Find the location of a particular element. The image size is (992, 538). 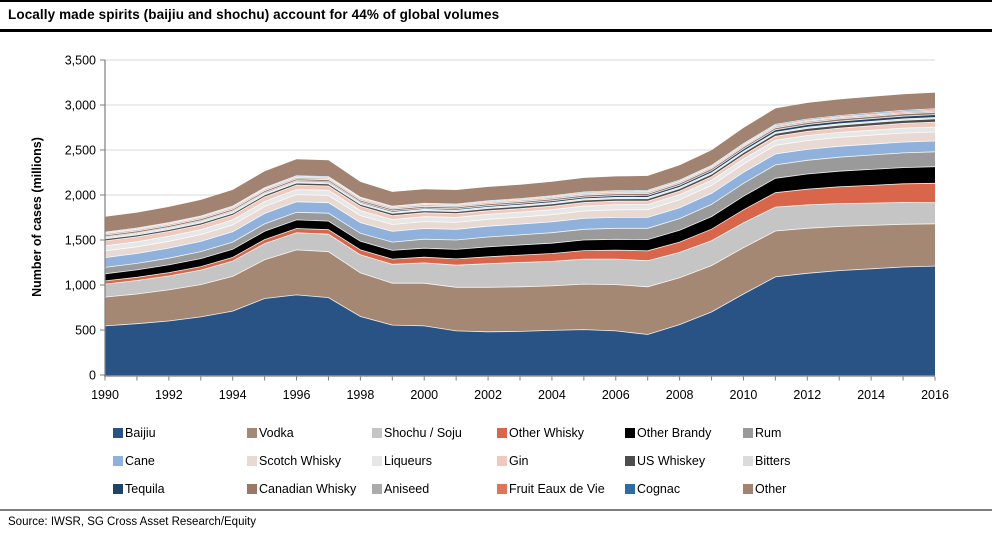

y-tick-label: 0 is located at coordinates (92, 376).